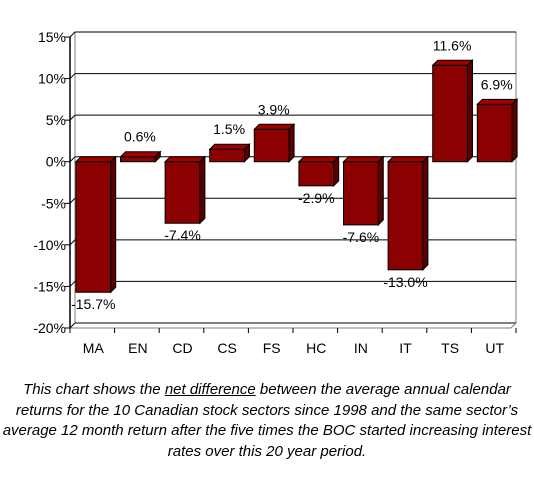 The image size is (534, 479). Describe the element at coordinates (52, 79) in the screenshot. I see `y-tick-label: 10%` at that location.